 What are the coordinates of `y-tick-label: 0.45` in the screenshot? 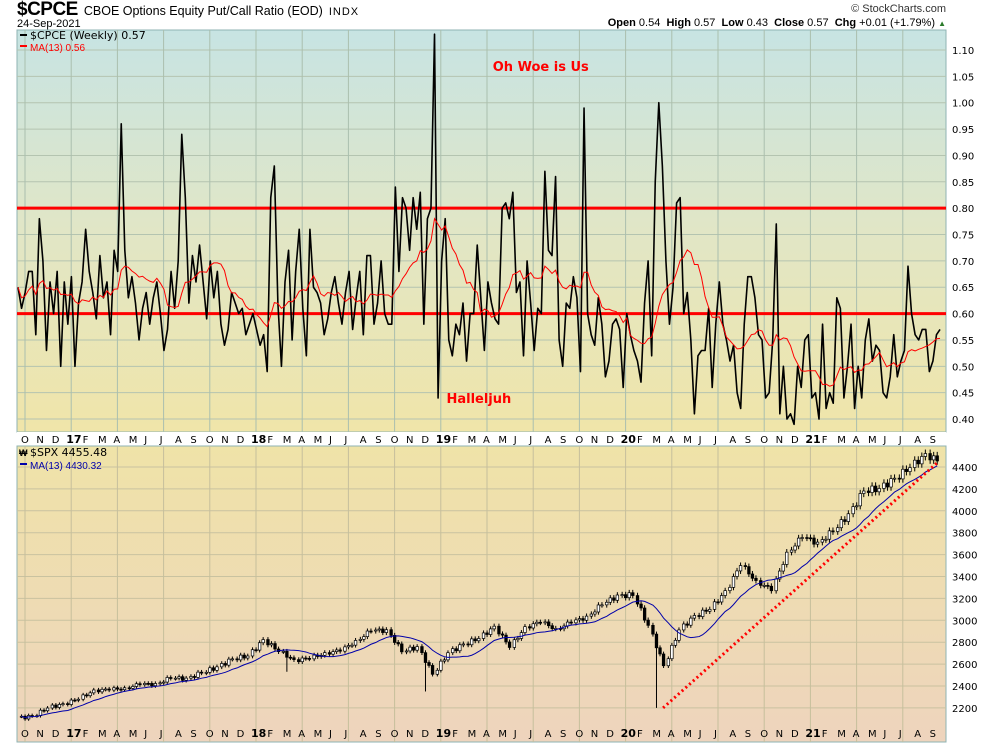 It's located at (963, 394).